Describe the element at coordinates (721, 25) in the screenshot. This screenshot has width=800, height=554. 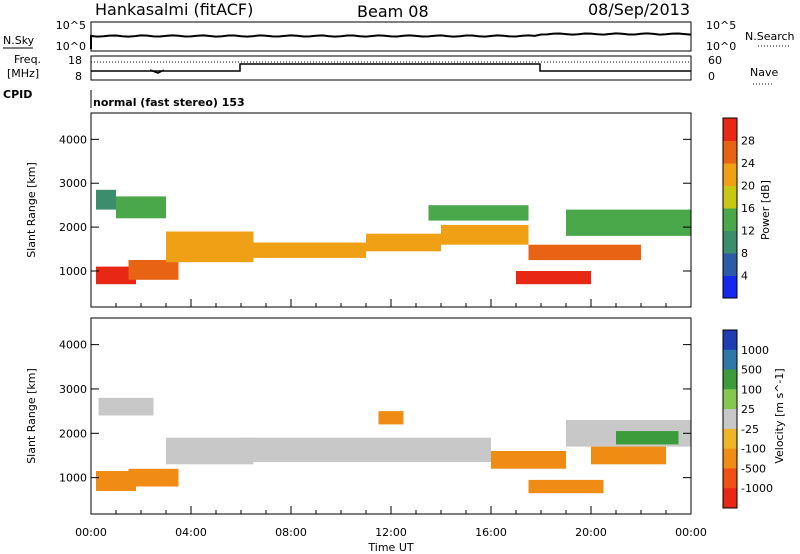
I see `pow-tick-right-hi: 10^5` at that location.